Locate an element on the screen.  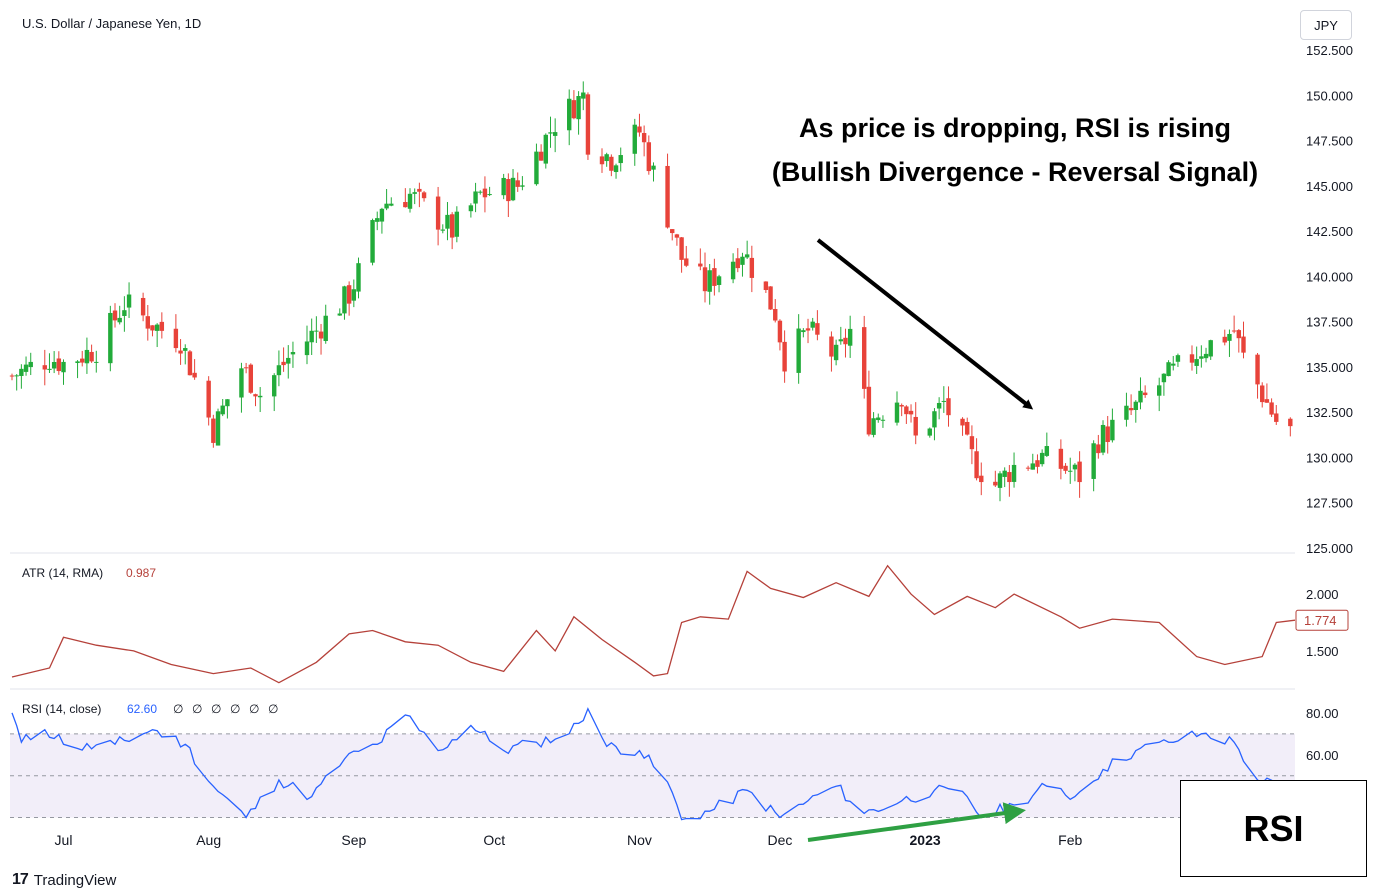
rsi-pane: 80.00 60.00 is located at coordinates (674, 763).